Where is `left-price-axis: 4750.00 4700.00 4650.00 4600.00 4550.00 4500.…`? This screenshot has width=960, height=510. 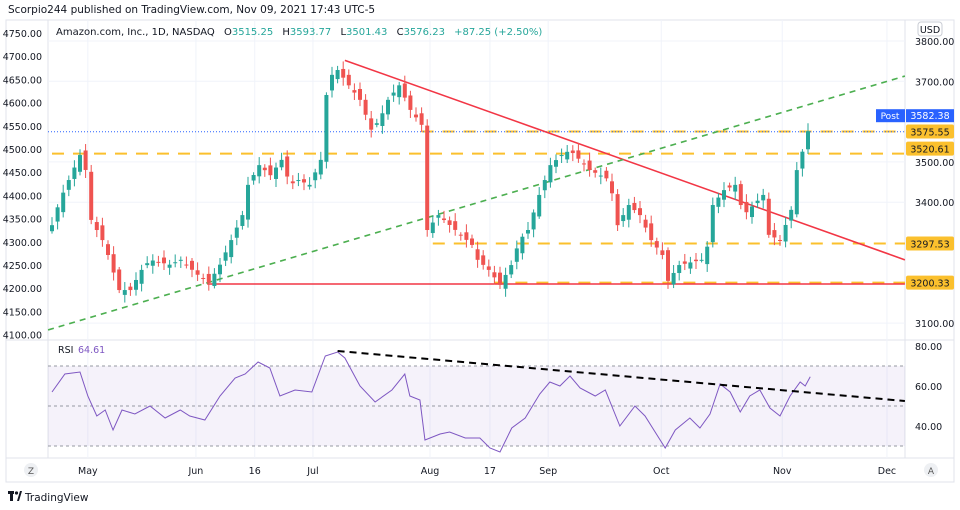 left-price-axis: 4750.00 4700.00 4650.00 4600.00 4550.00 4500.… is located at coordinates (22, 185).